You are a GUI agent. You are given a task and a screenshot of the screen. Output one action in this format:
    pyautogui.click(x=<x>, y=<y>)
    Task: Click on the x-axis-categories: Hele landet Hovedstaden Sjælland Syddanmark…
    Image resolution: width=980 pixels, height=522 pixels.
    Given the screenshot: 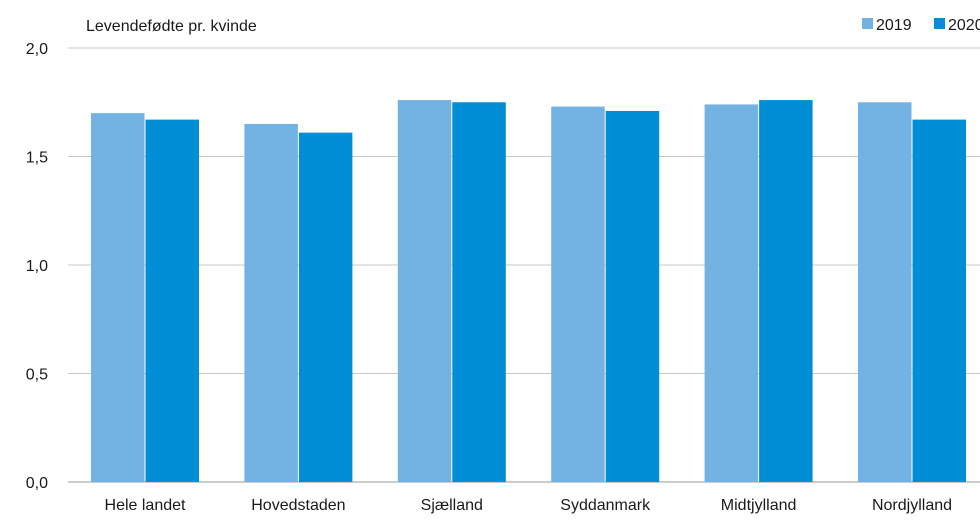 What is the action you would take?
    pyautogui.click(x=529, y=505)
    